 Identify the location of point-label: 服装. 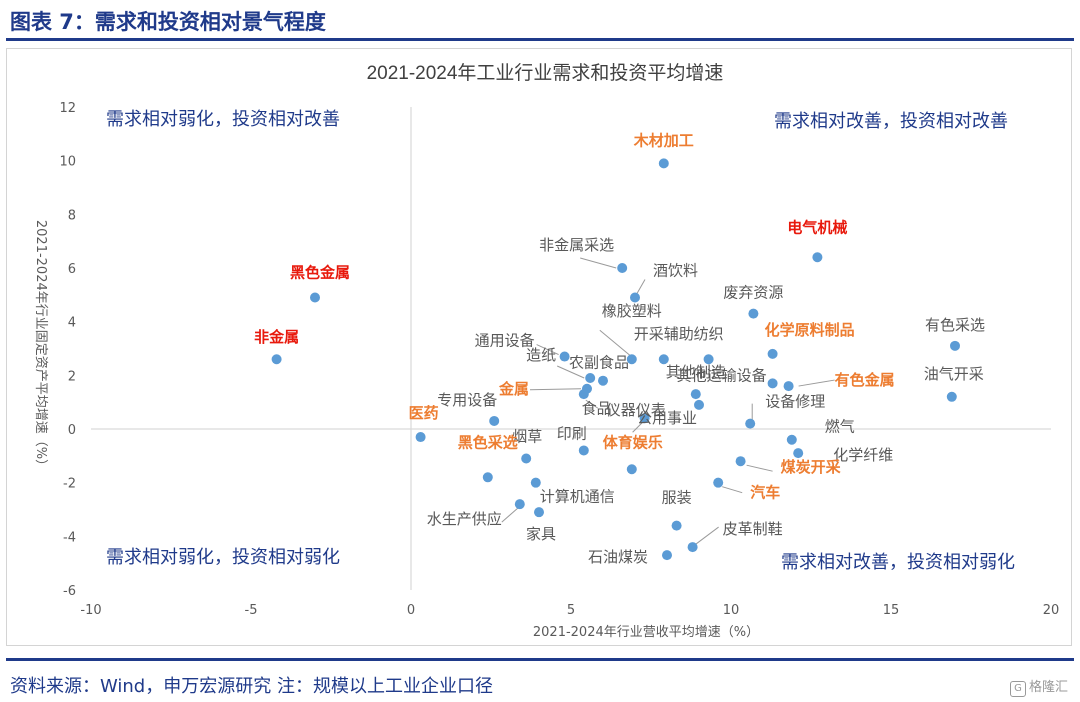
(677, 498).